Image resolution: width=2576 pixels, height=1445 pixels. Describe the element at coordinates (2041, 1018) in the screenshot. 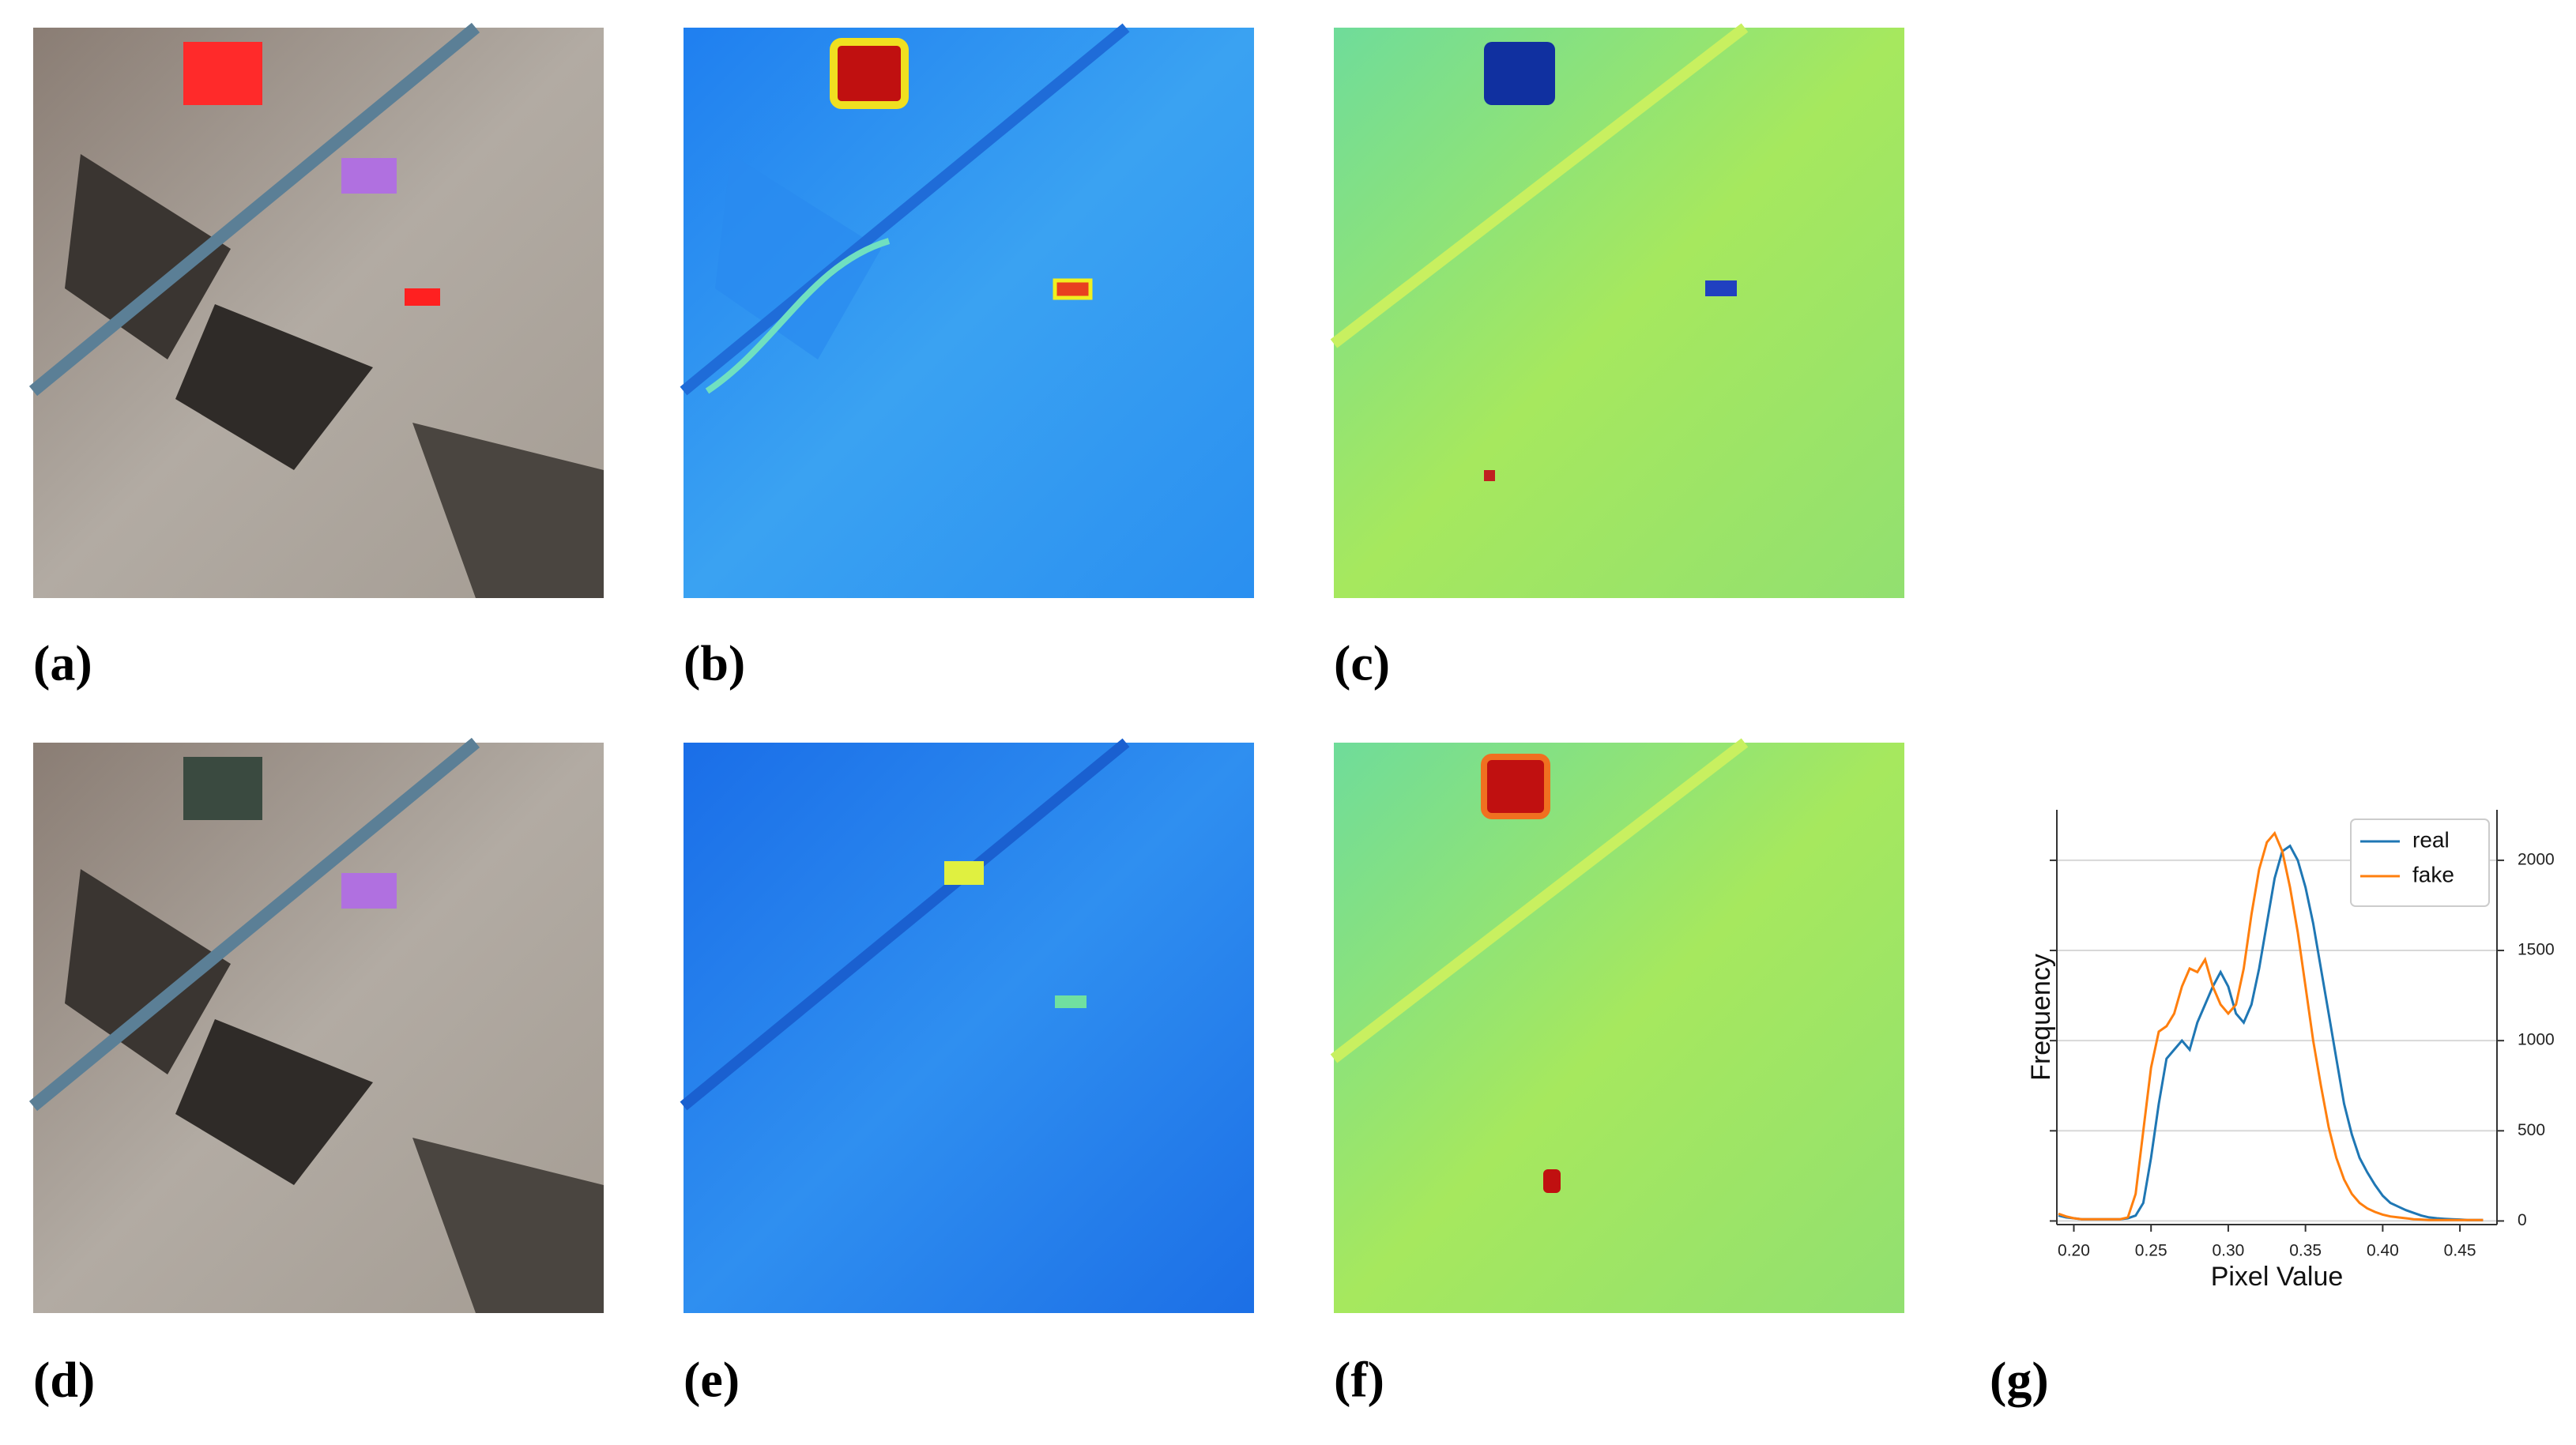

I see `y-axis-label: Frequency` at that location.